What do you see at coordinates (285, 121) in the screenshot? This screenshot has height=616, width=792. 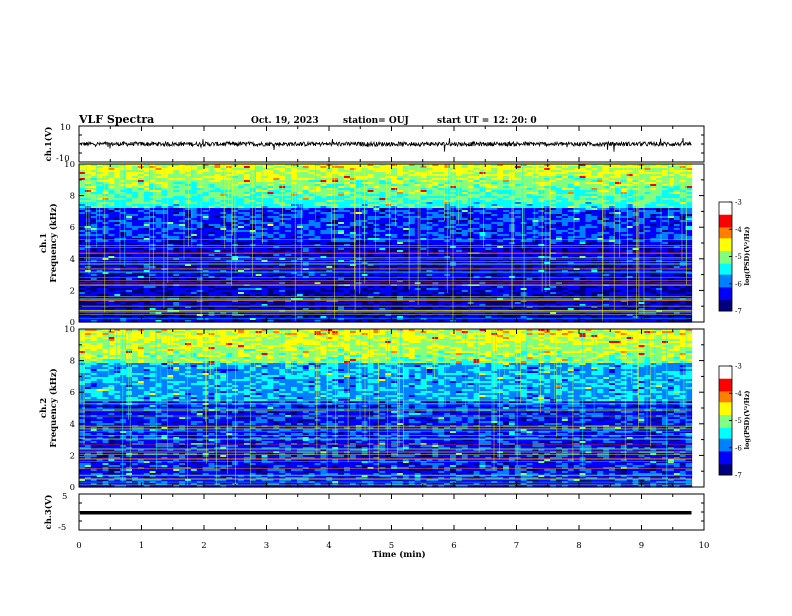 I see `date-label: Oct. 19, 2023` at bounding box center [285, 121].